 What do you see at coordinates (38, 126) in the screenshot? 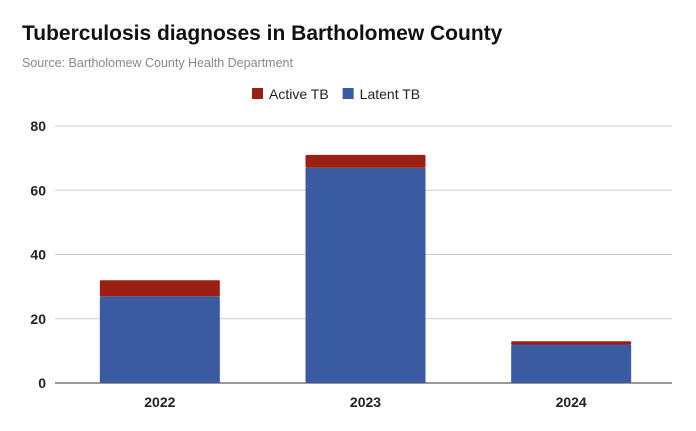
I see `y-tick-label: 80` at bounding box center [38, 126].